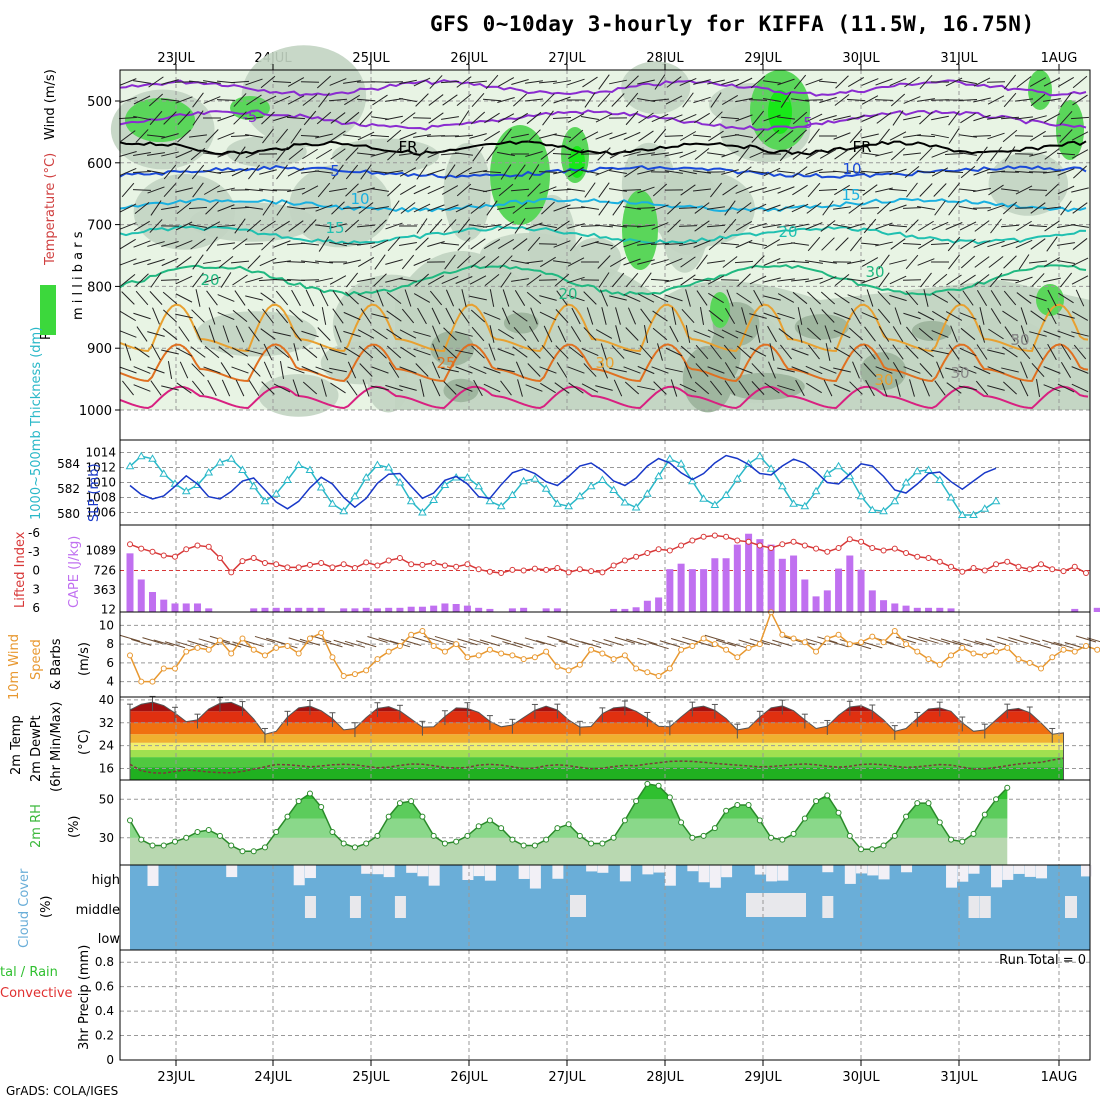 The height and width of the screenshot is (1100, 1100). Describe the element at coordinates (99, 226) in the screenshot. I see `pressure-tick-label: 700` at that location.